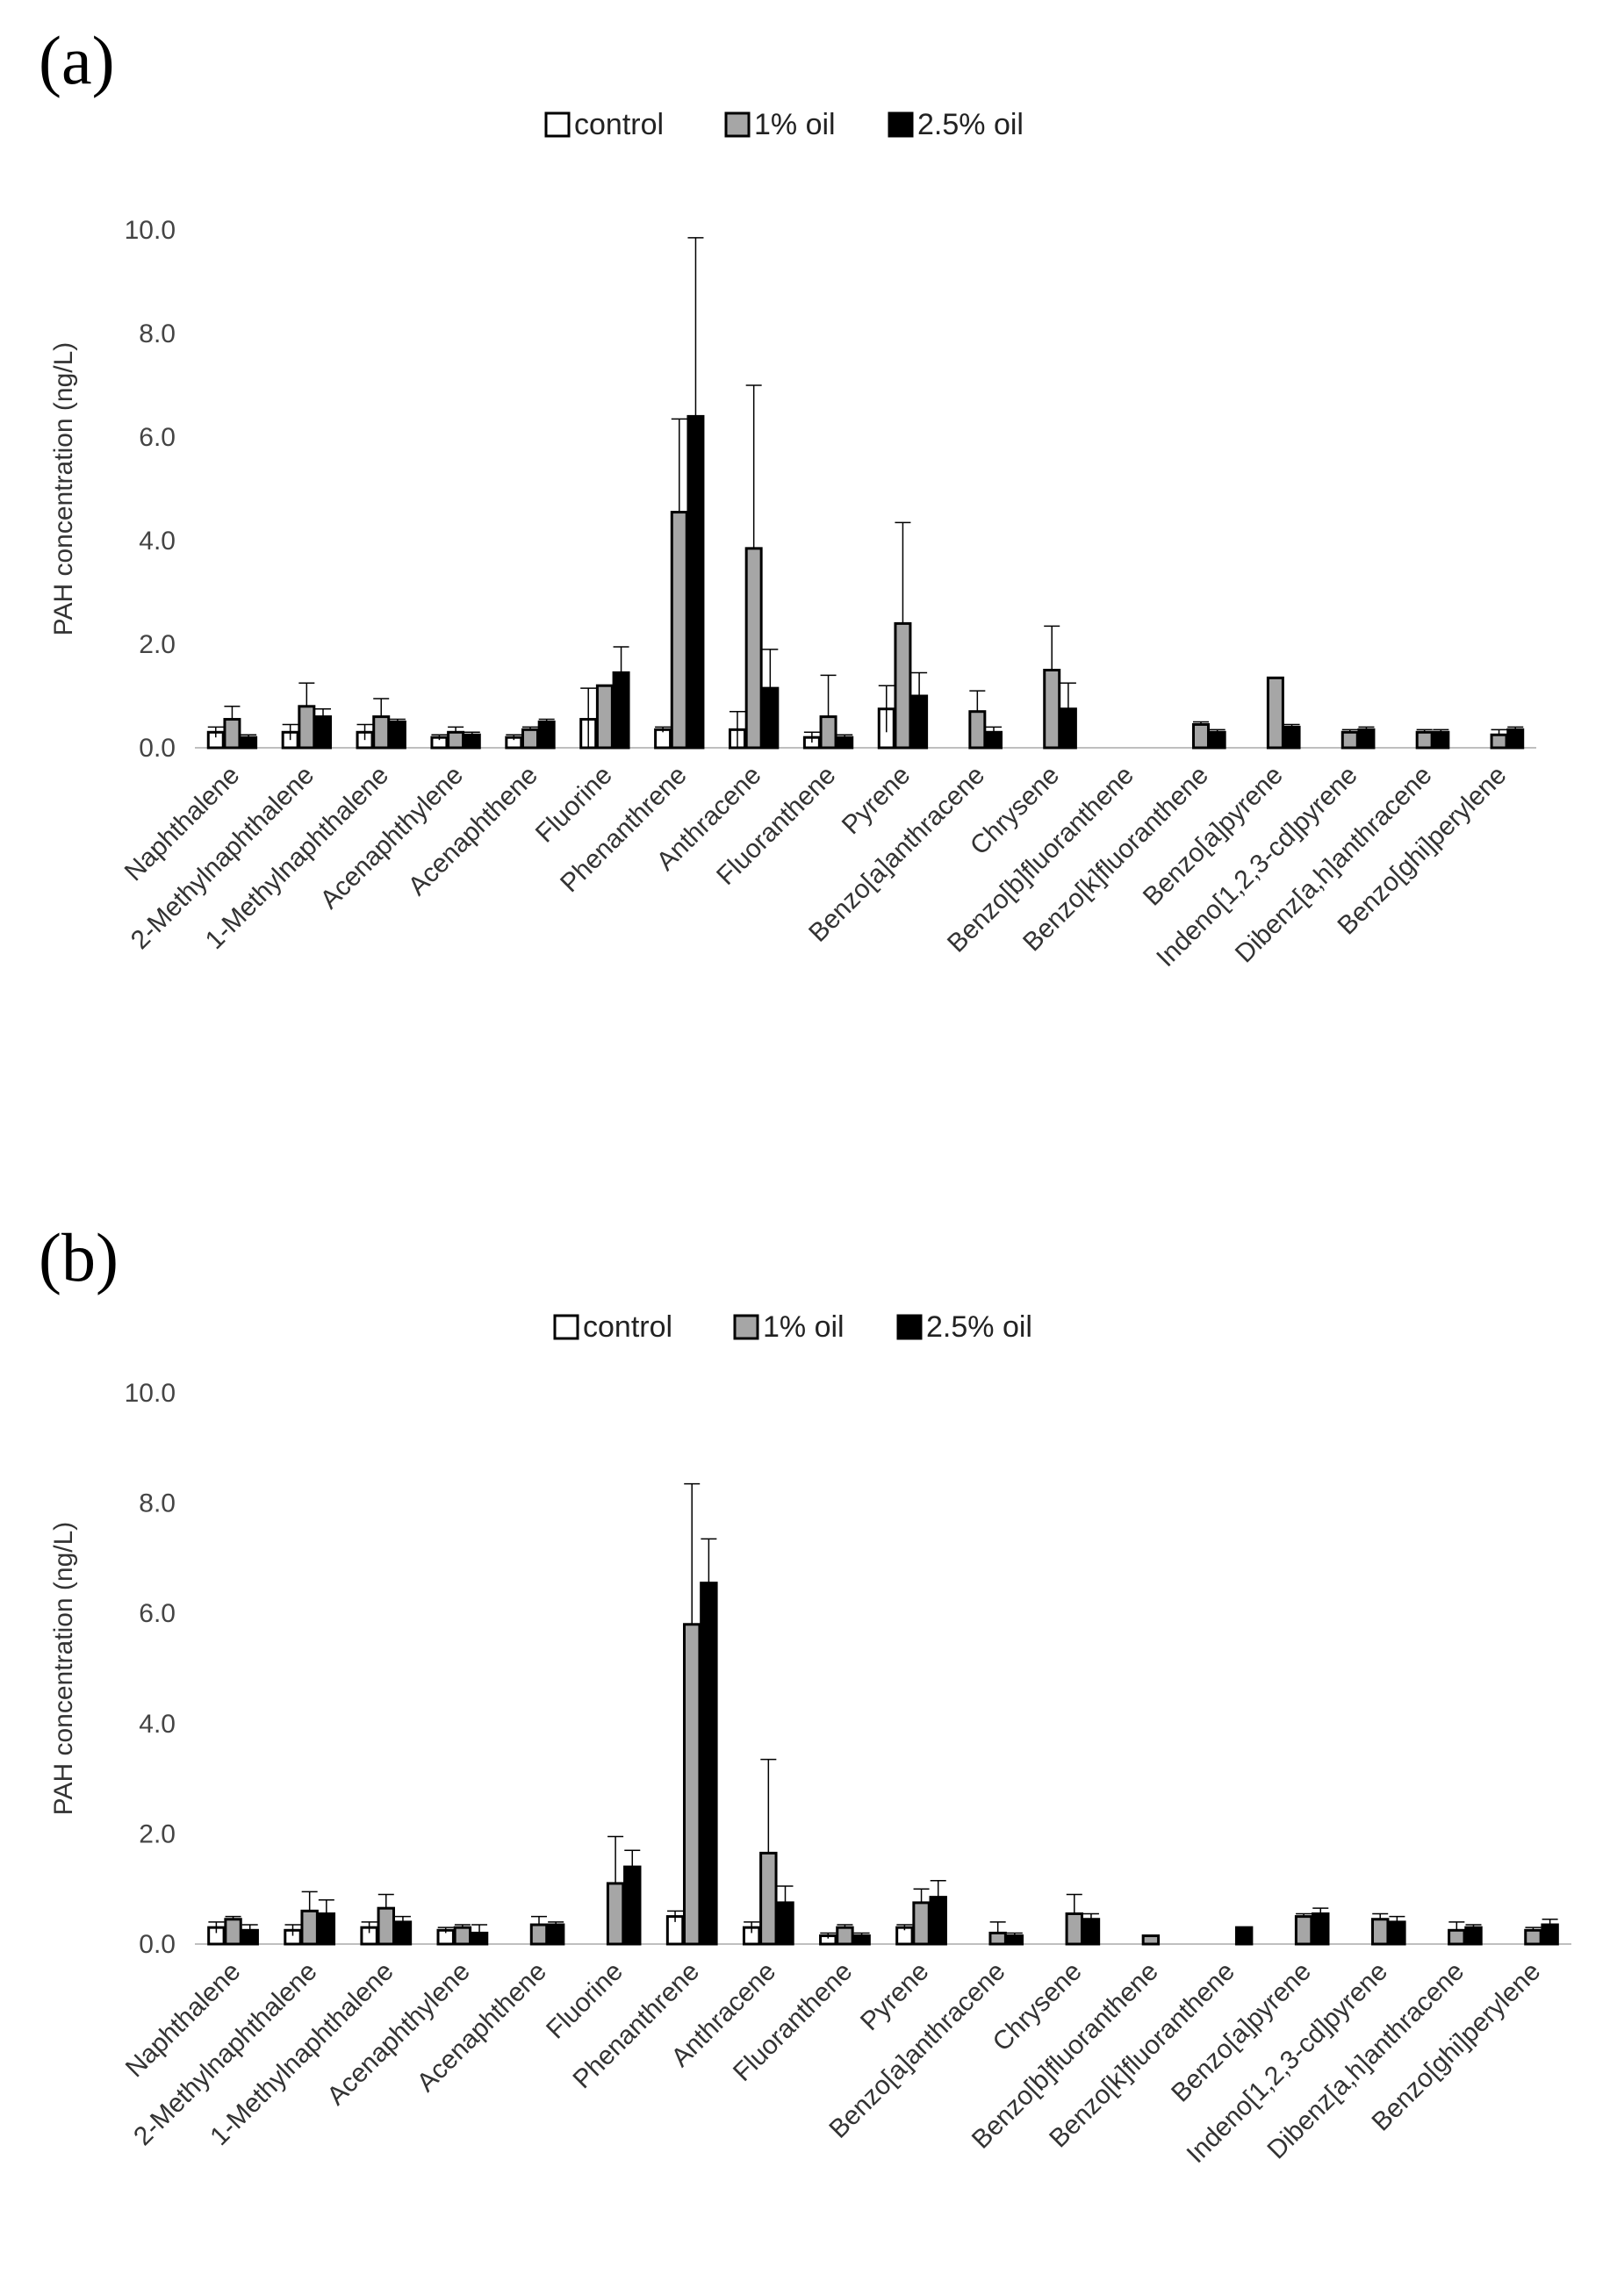 The image size is (1610, 2296). What do you see at coordinates (624, 830) in the screenshot?
I see `category-label: Phenanthrene` at bounding box center [624, 830].